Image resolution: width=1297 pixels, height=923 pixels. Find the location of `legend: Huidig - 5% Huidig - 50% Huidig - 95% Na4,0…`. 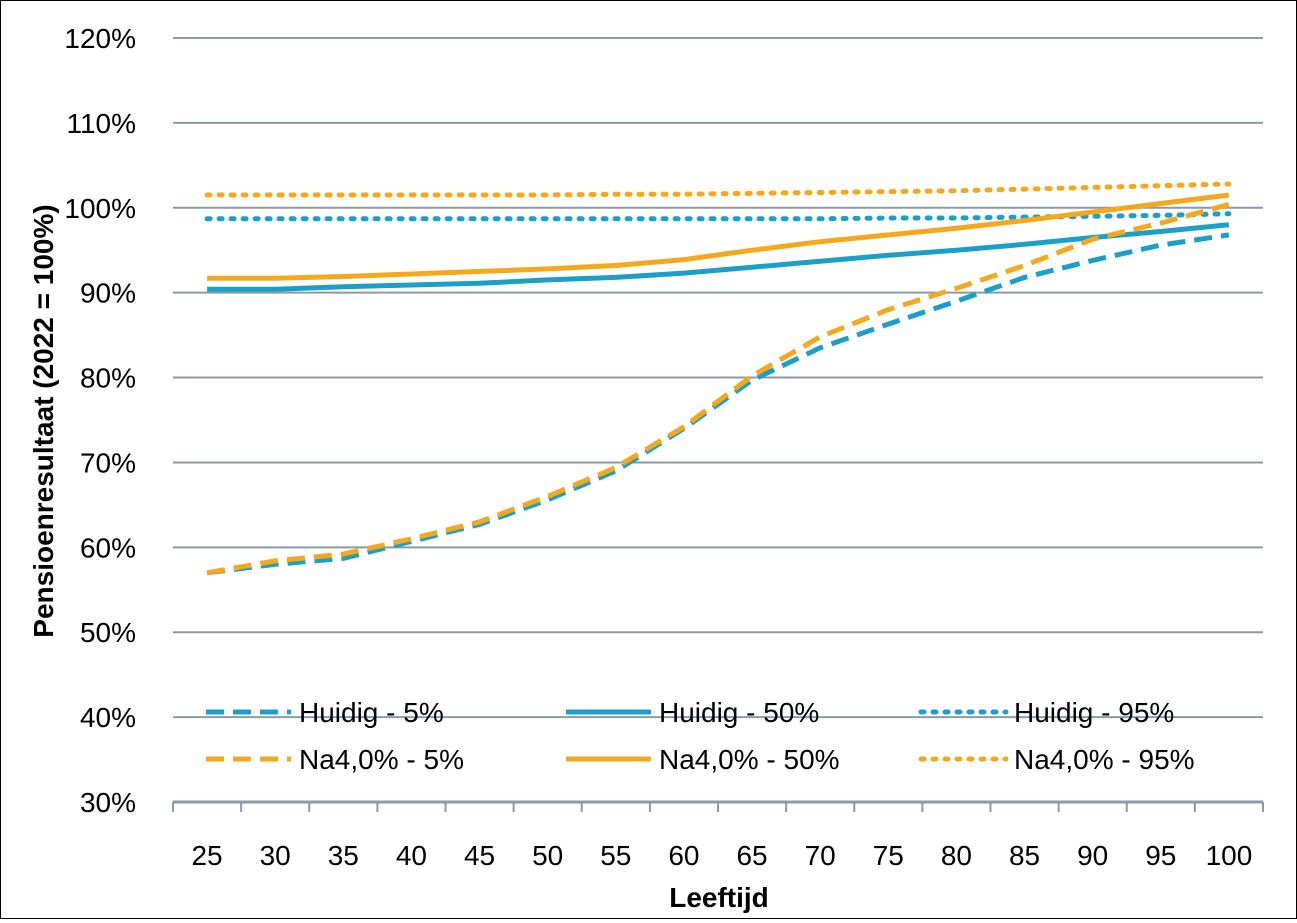

legend: Huidig - 5% Huidig - 50% Huidig - 95% Na4,0… is located at coordinates (700, 736).